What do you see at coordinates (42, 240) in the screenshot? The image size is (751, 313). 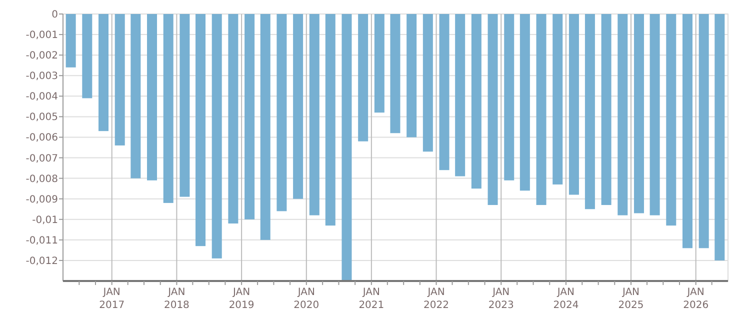 I see `y-tick-label: -0,011` at bounding box center [42, 240].